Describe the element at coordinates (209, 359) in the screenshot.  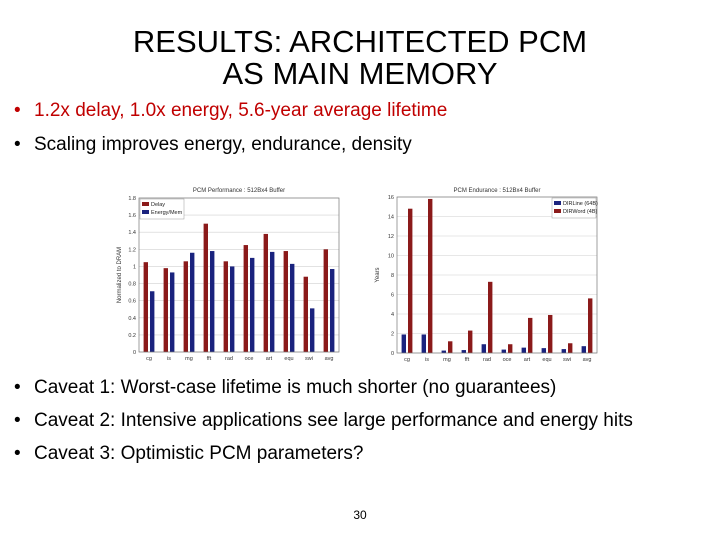
I see `perf-xtick-label: fft` at that location.